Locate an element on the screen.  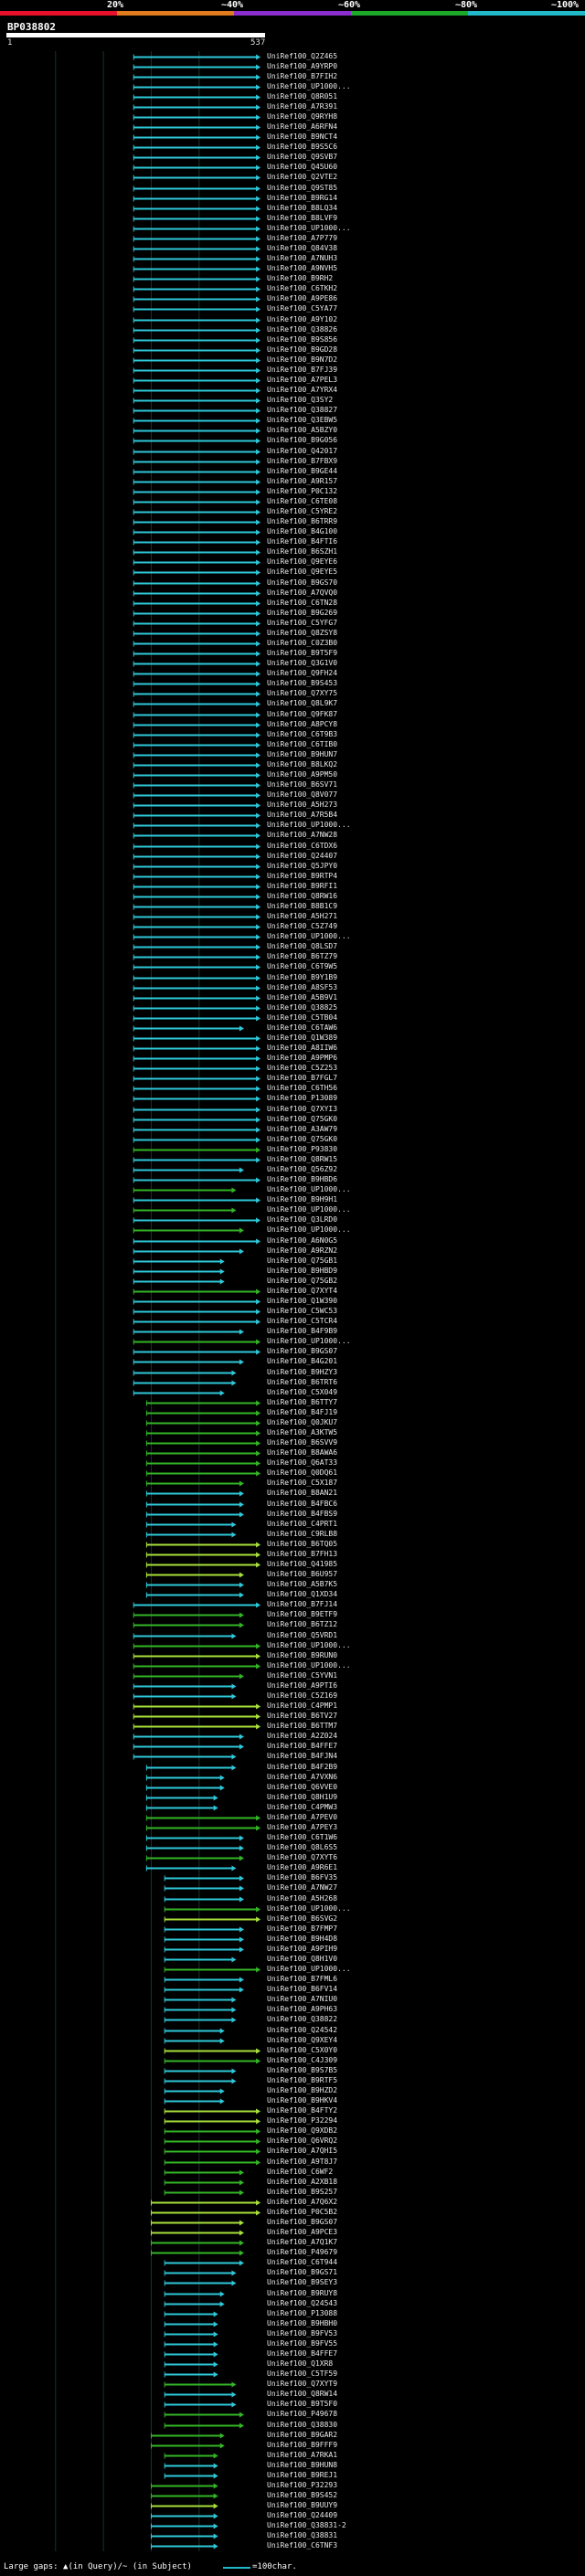
hit-label: UniRef100_B9HBH0 is located at coordinates (302, 2323).